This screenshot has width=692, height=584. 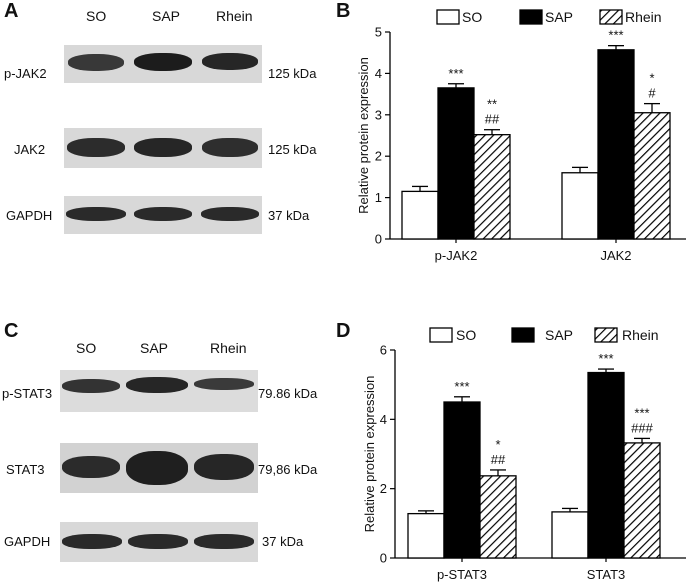 What do you see at coordinates (580, 206) in the screenshot?
I see `bar-so-jak2` at bounding box center [580, 206].